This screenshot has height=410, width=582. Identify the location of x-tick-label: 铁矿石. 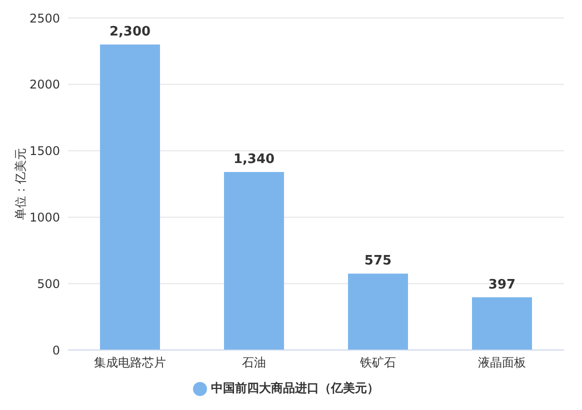
(377, 363).